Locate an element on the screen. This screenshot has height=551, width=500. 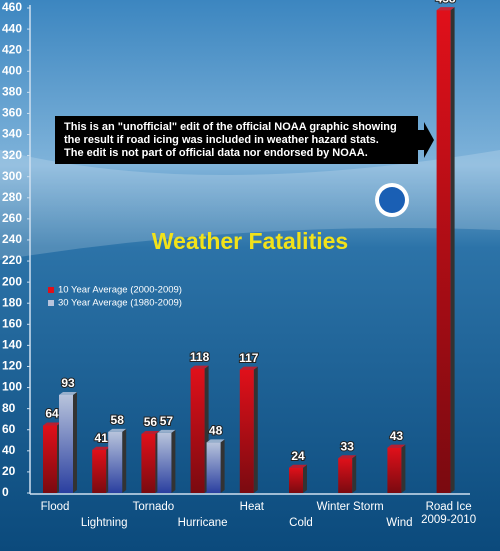
y-tick-label: 360 is located at coordinates (12, 113).